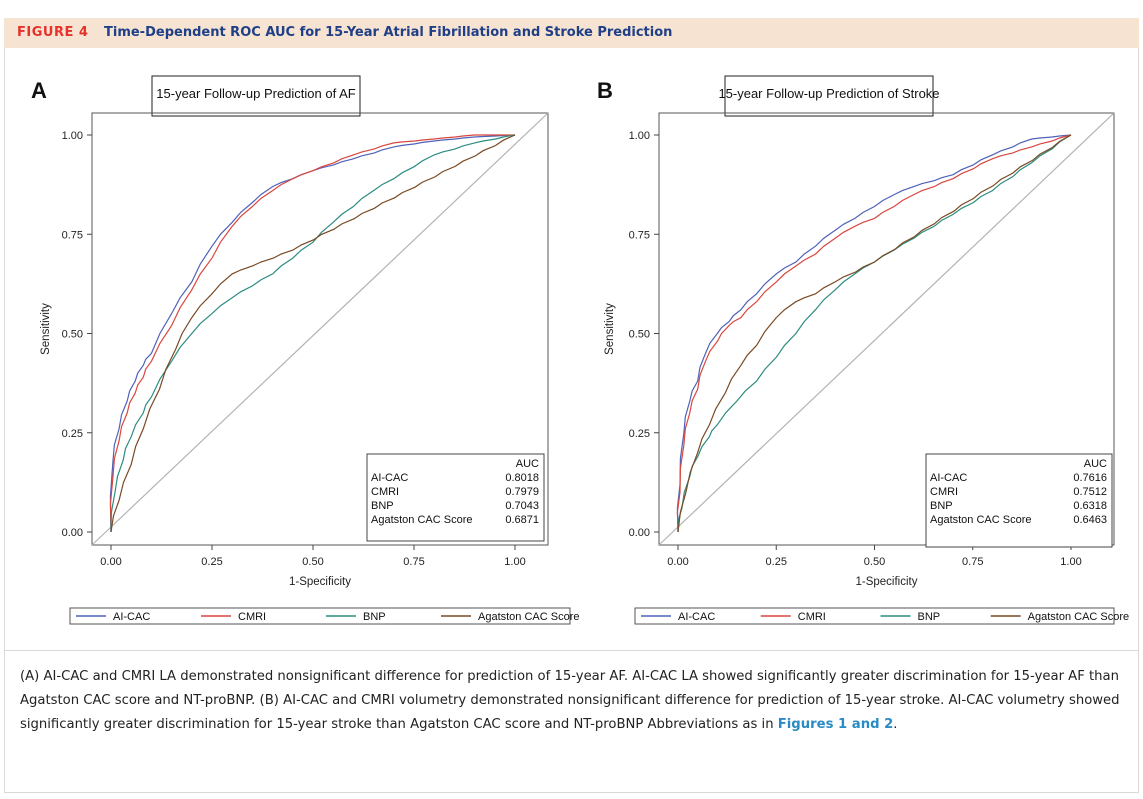  I want to click on chart-title: 15-year Follow-up Prediction of Stroke, so click(828, 93).